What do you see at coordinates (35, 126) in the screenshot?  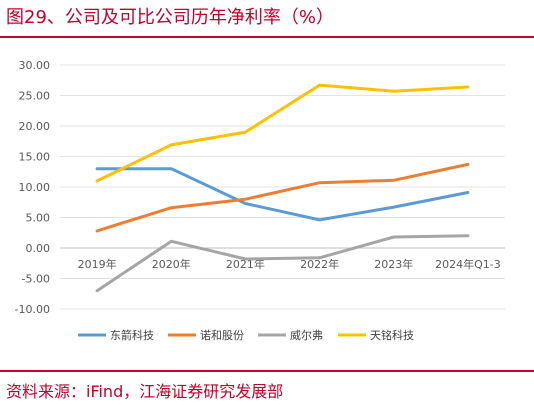 I see `y-tick-label: 20.00` at bounding box center [35, 126].